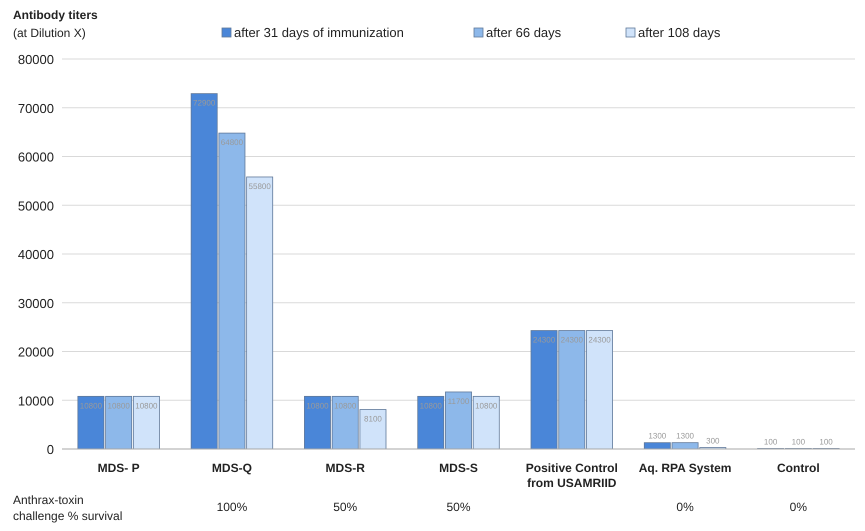  I want to click on y-tick-label: 30000, so click(36, 303).